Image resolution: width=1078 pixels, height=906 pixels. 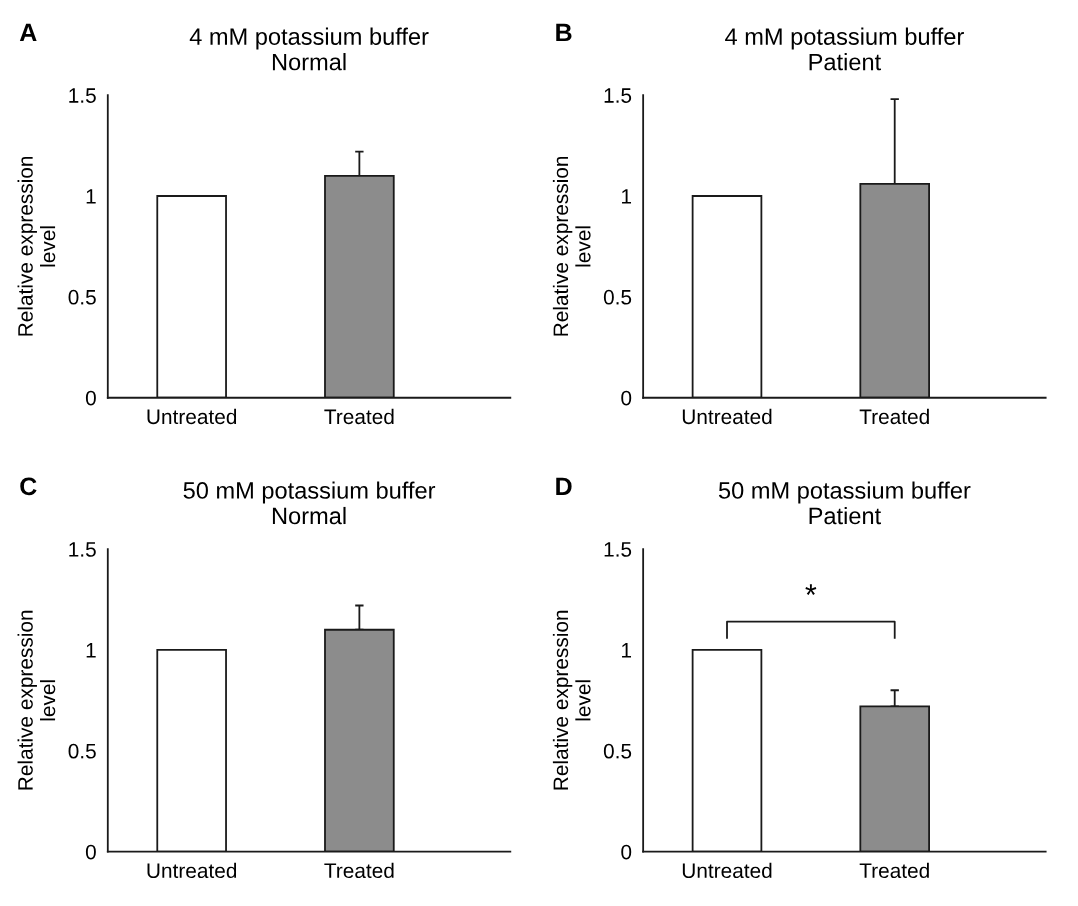 What do you see at coordinates (811, 589) in the screenshot?
I see `annotation: *` at bounding box center [811, 589].